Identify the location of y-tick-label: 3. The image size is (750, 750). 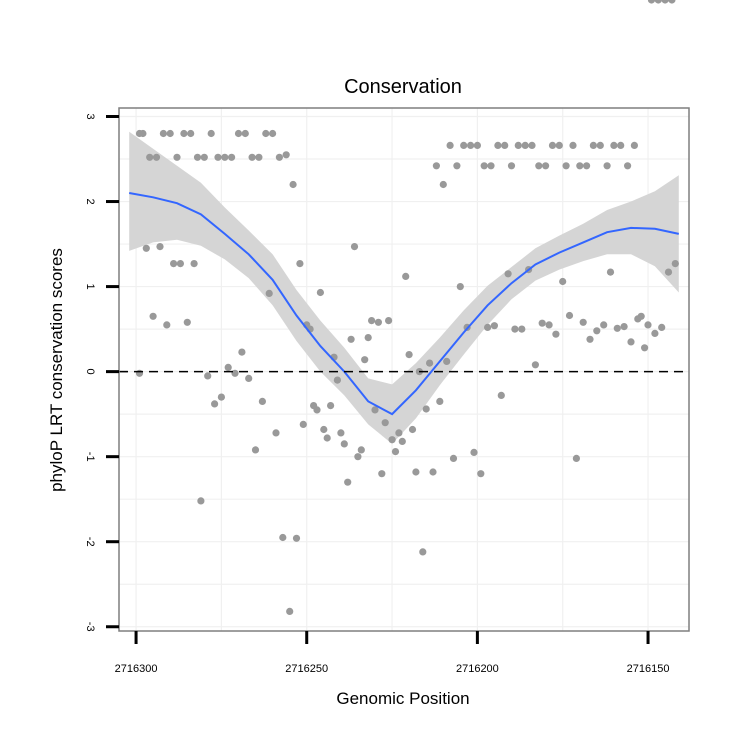
(90, 116).